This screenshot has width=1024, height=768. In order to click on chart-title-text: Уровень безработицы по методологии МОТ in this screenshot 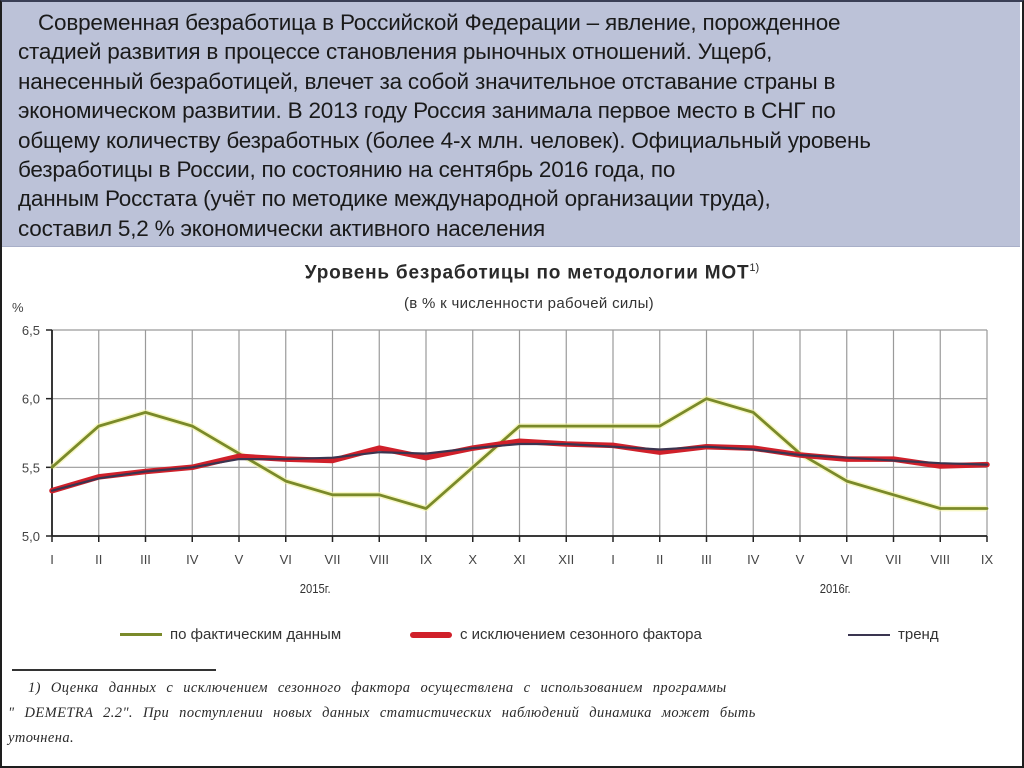, I will do `click(527, 273)`.